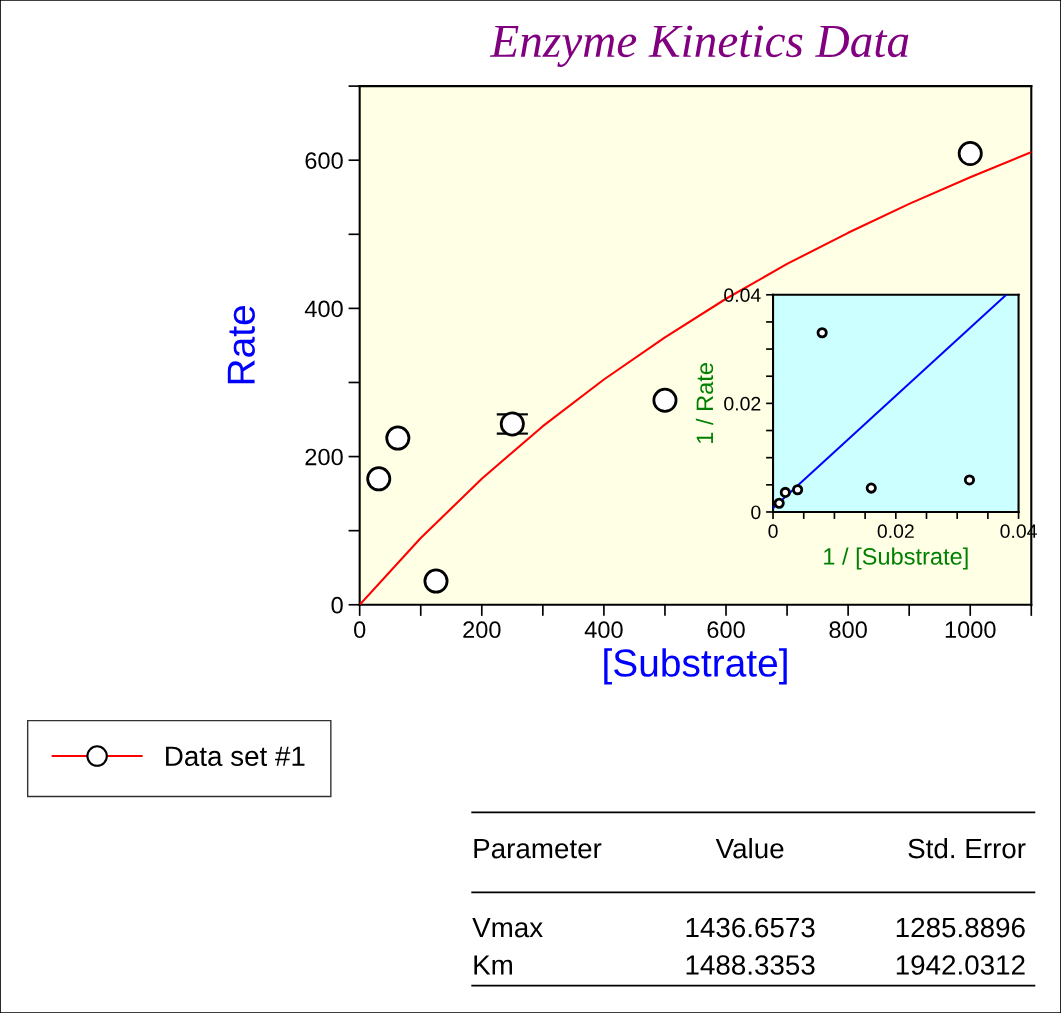 This screenshot has height=1013, width=1061. I want to click on text: Km, so click(493, 965).